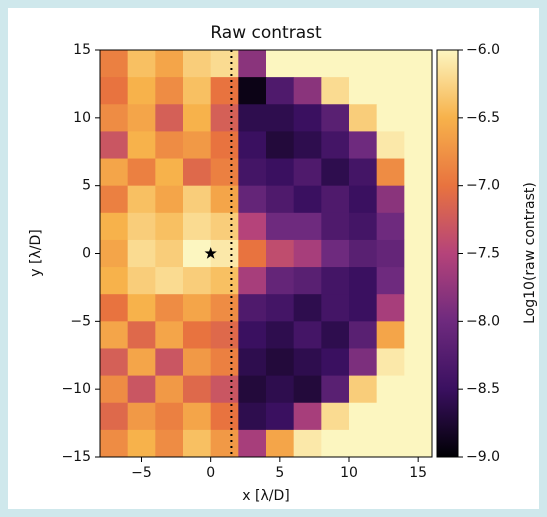 The width and height of the screenshot is (547, 517). I want to click on colorbar-tick-label: −9.0, so click(483, 457).